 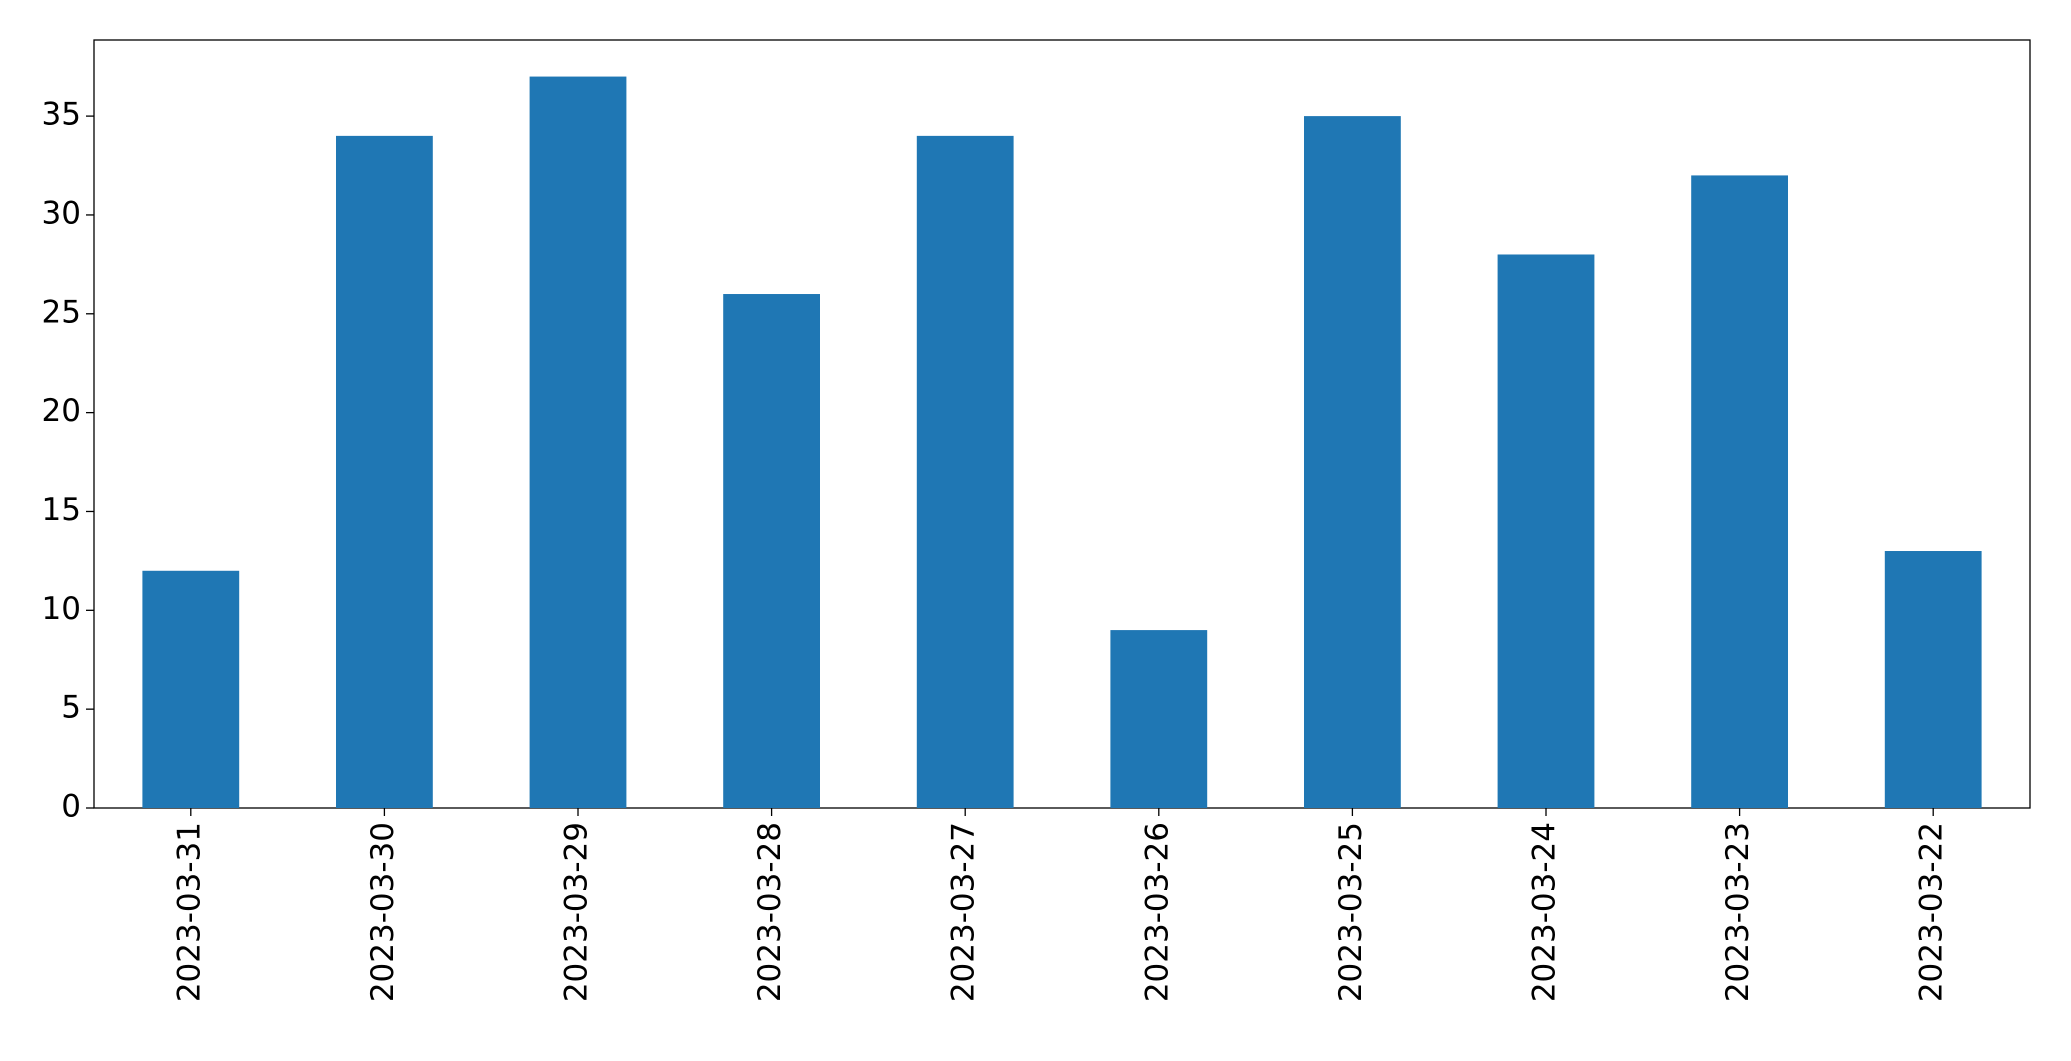 I want to click on x-tick-label: 2023-03-31, so click(x=189, y=912).